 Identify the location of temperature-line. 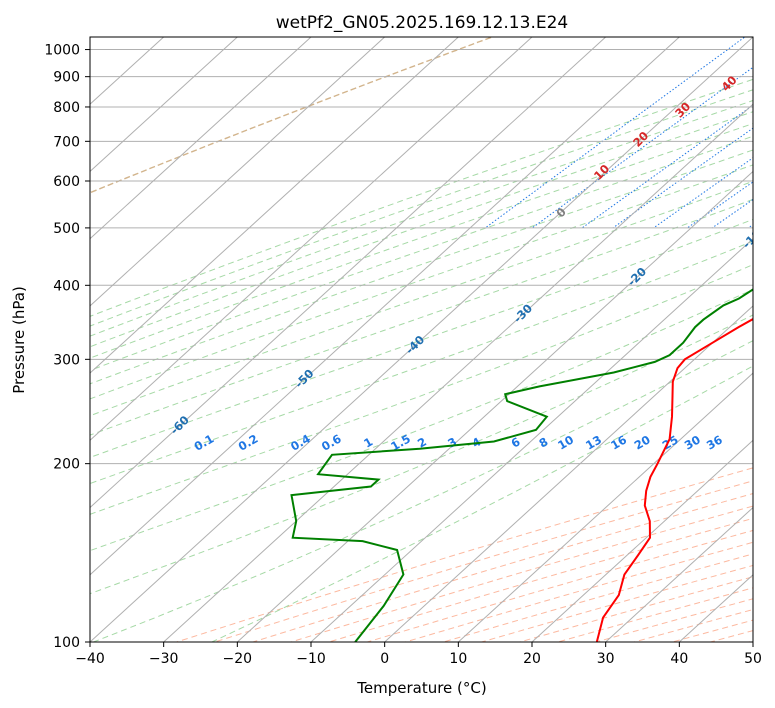
(674, 479).